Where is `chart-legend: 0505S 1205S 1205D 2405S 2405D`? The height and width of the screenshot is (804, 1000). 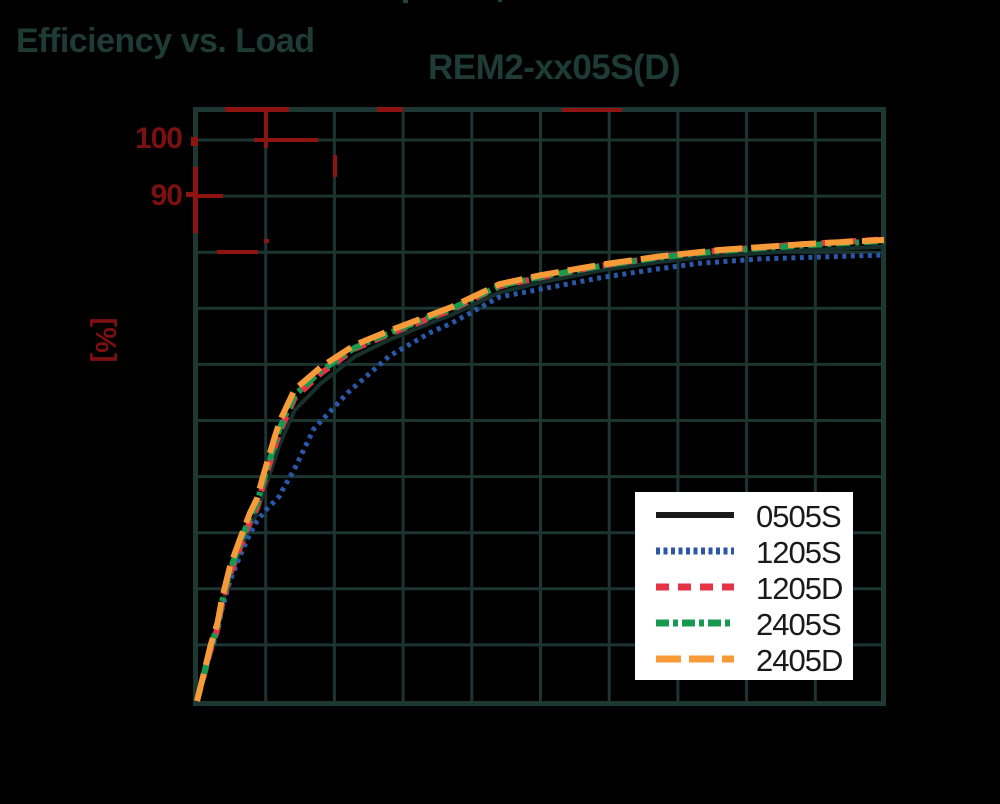 chart-legend: 0505S 1205S 1205D 2405S 2405D is located at coordinates (744, 586).